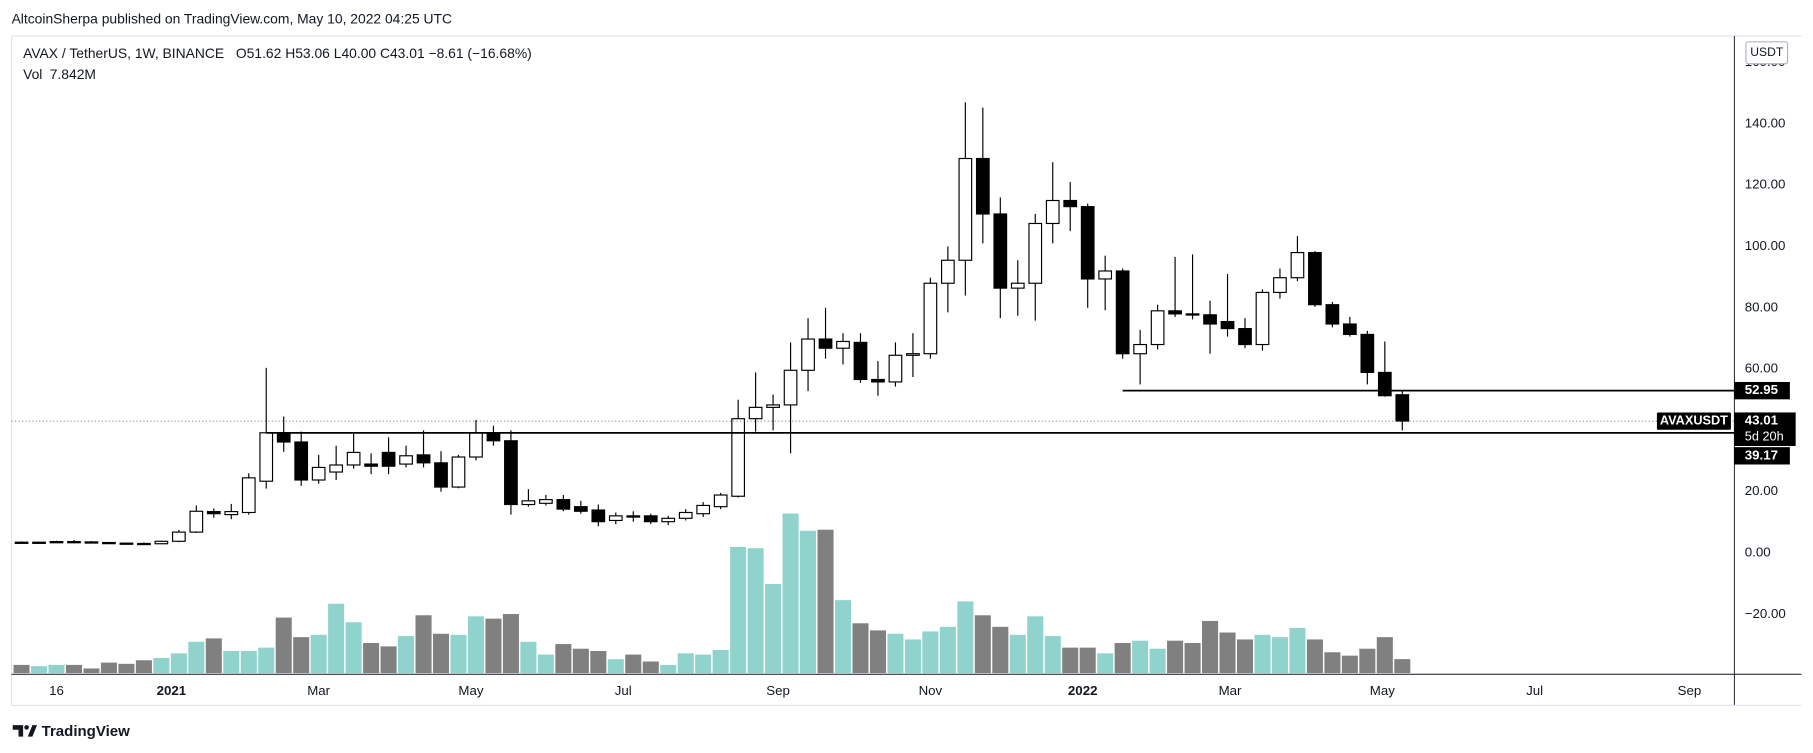 The width and height of the screenshot is (1813, 753). What do you see at coordinates (1693, 421) in the screenshot?
I see `ticker-label-box` at bounding box center [1693, 421].